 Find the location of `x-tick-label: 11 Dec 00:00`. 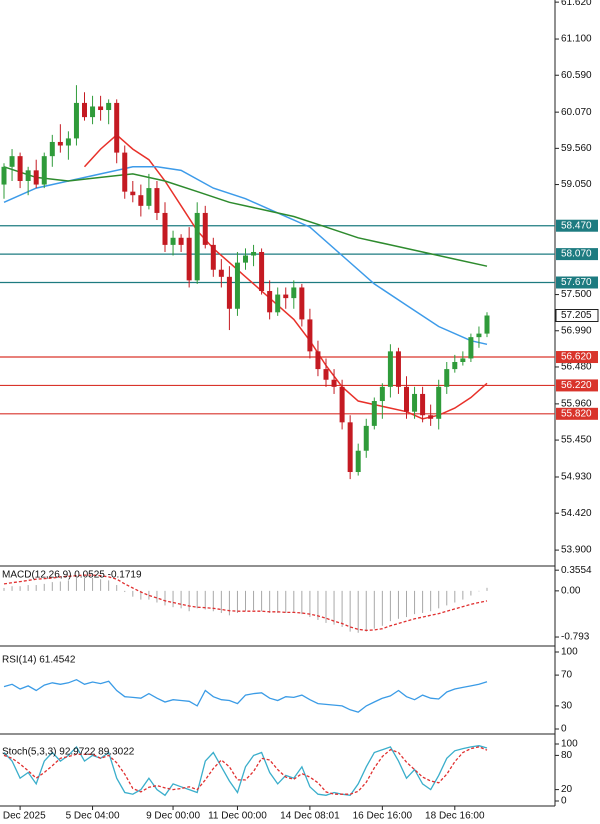

x-tick-label: 11 Dec 00:00 is located at coordinates (237, 816).